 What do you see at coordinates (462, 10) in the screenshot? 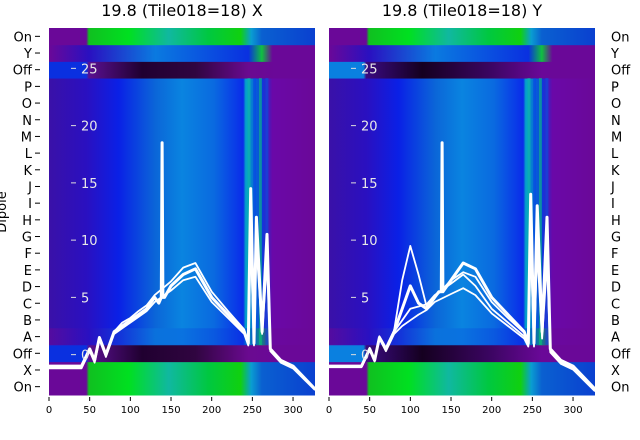
I see `chart-title: 19.8 (Tile018=18) Y` at bounding box center [462, 10].